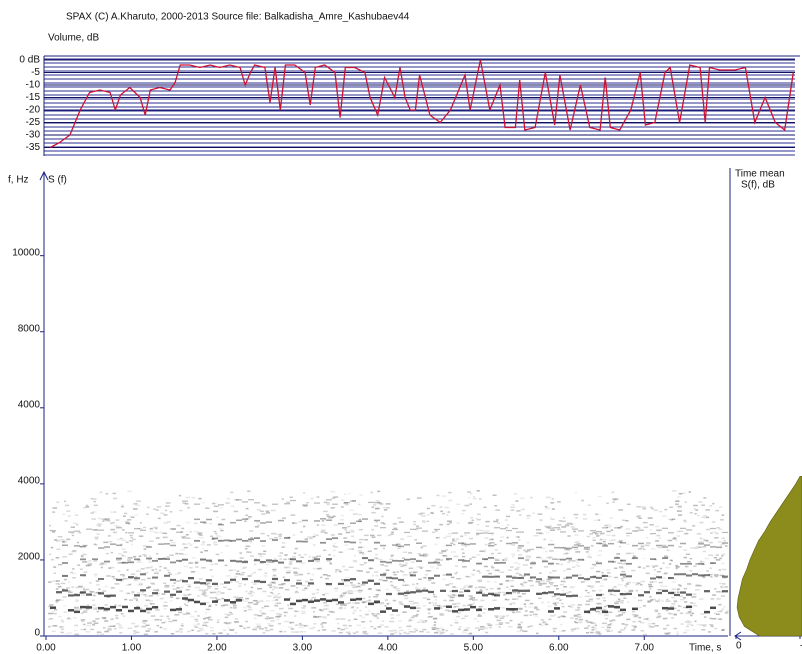  Describe the element at coordinates (18, 180) in the screenshot. I see `y-axis-label: f, Hz` at that location.